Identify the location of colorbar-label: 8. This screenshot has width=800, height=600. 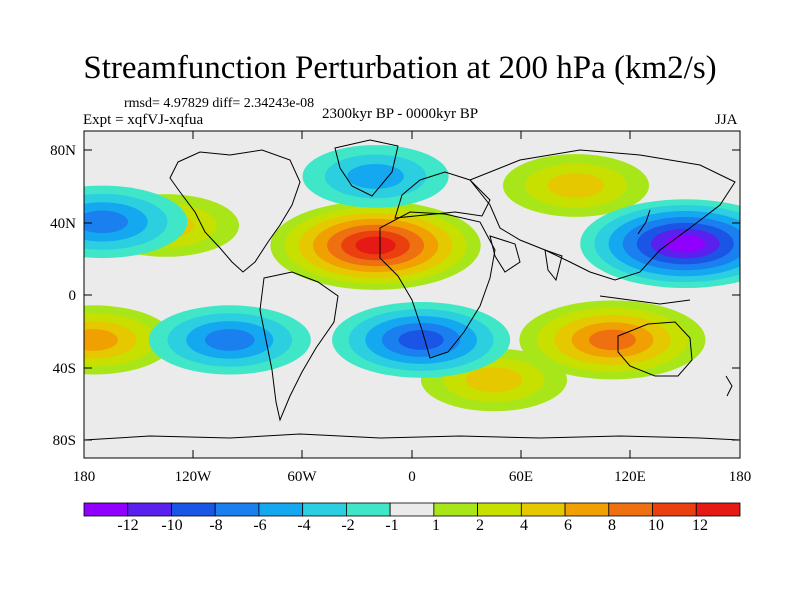
(612, 525).